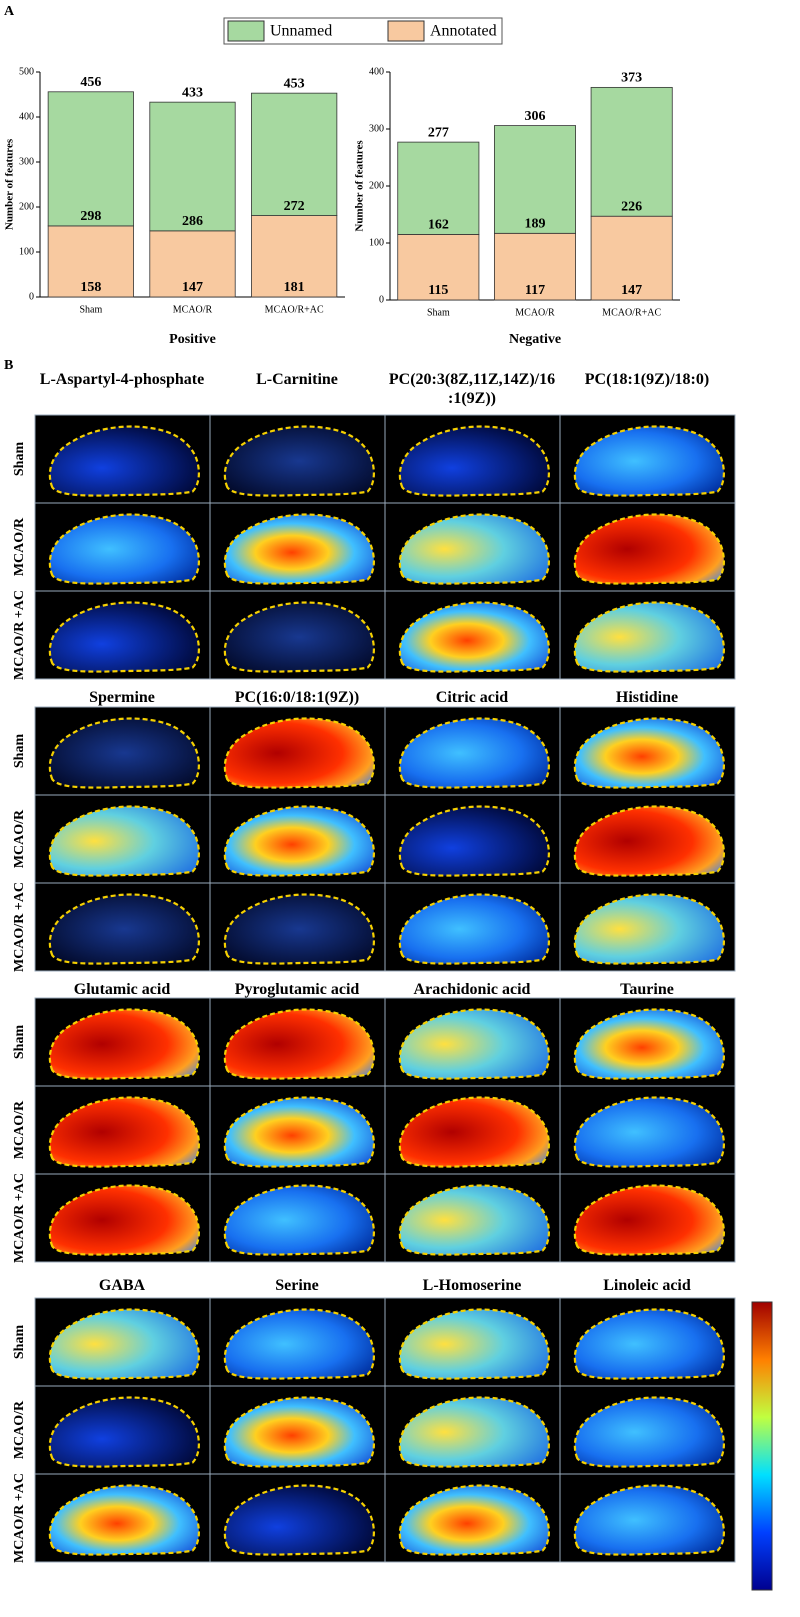  I want to click on column-title: Serine, so click(297, 1285).